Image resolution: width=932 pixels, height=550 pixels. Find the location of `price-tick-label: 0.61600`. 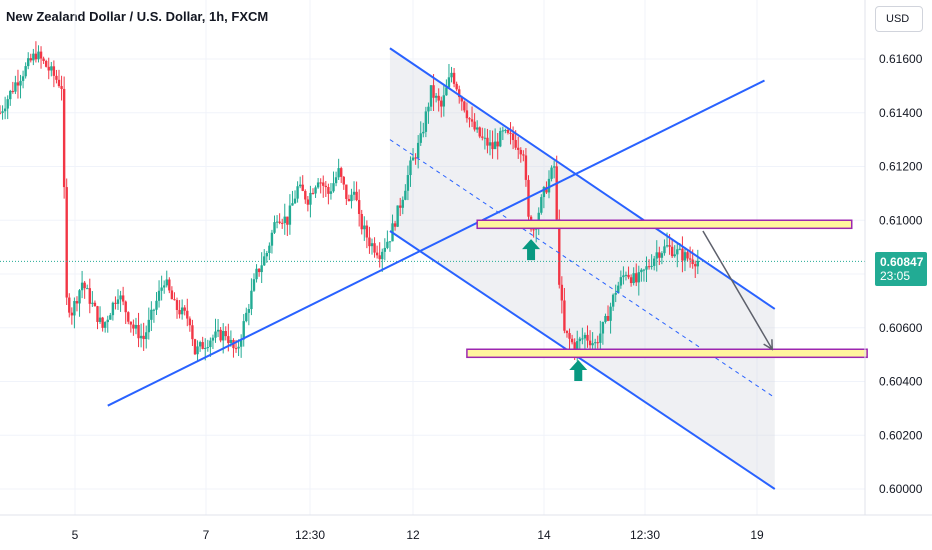

price-tick-label: 0.61600 is located at coordinates (901, 59).